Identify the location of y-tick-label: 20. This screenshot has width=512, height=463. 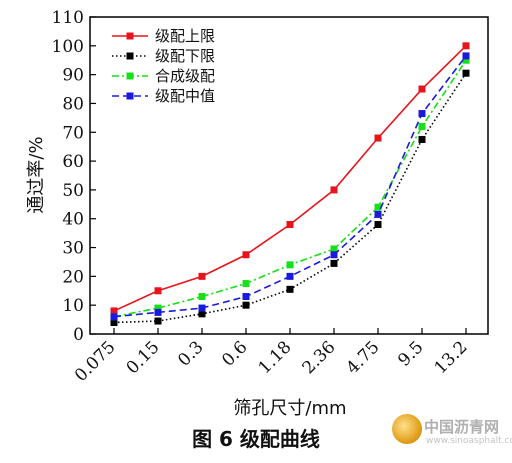
(73, 277).